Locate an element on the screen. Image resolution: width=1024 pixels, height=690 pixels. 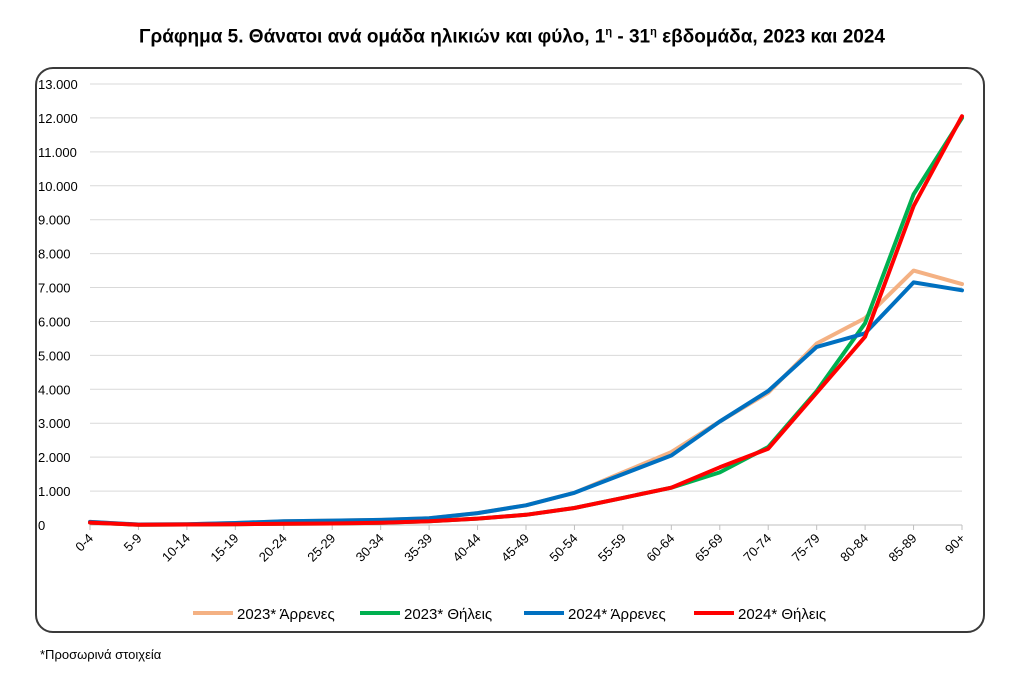
x-tick-label: 5-9 is located at coordinates (133, 543).